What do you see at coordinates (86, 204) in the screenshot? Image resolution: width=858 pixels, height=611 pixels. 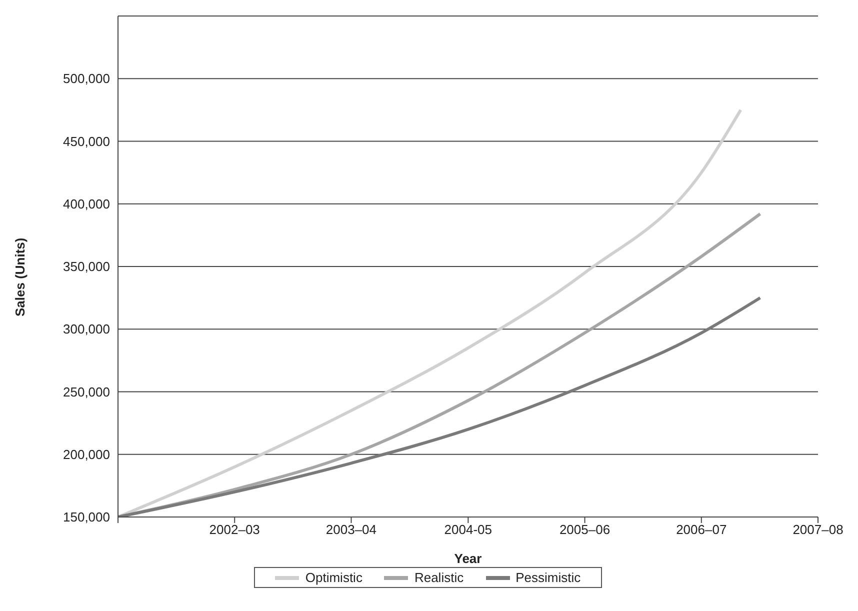 I see `y-tick-label: 400,000` at bounding box center [86, 204].